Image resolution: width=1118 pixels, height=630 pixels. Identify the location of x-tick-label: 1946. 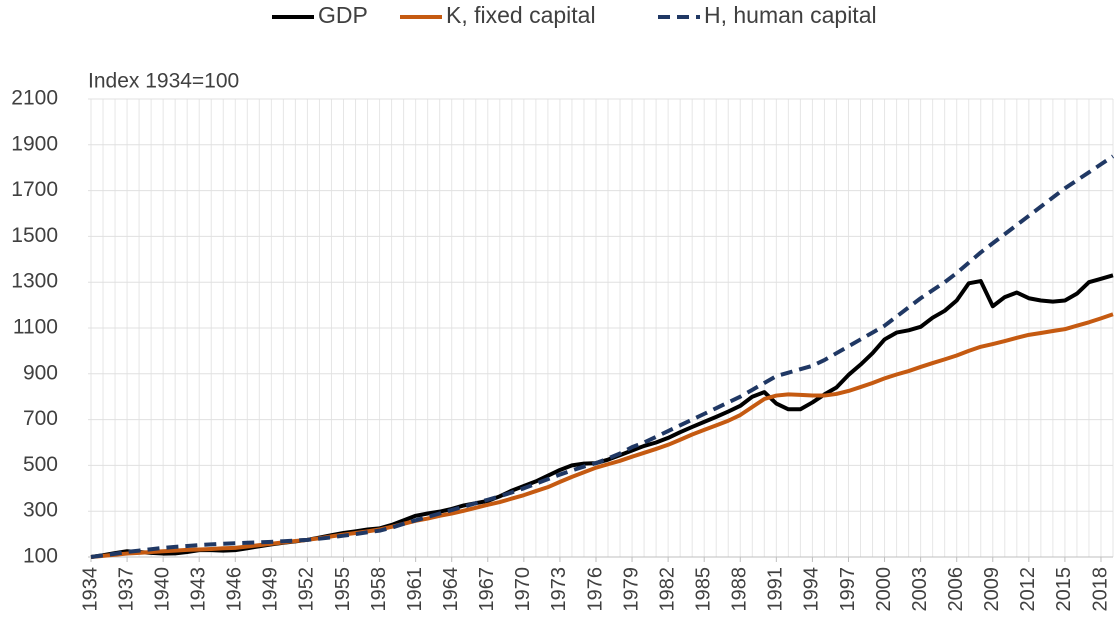
(235, 589).